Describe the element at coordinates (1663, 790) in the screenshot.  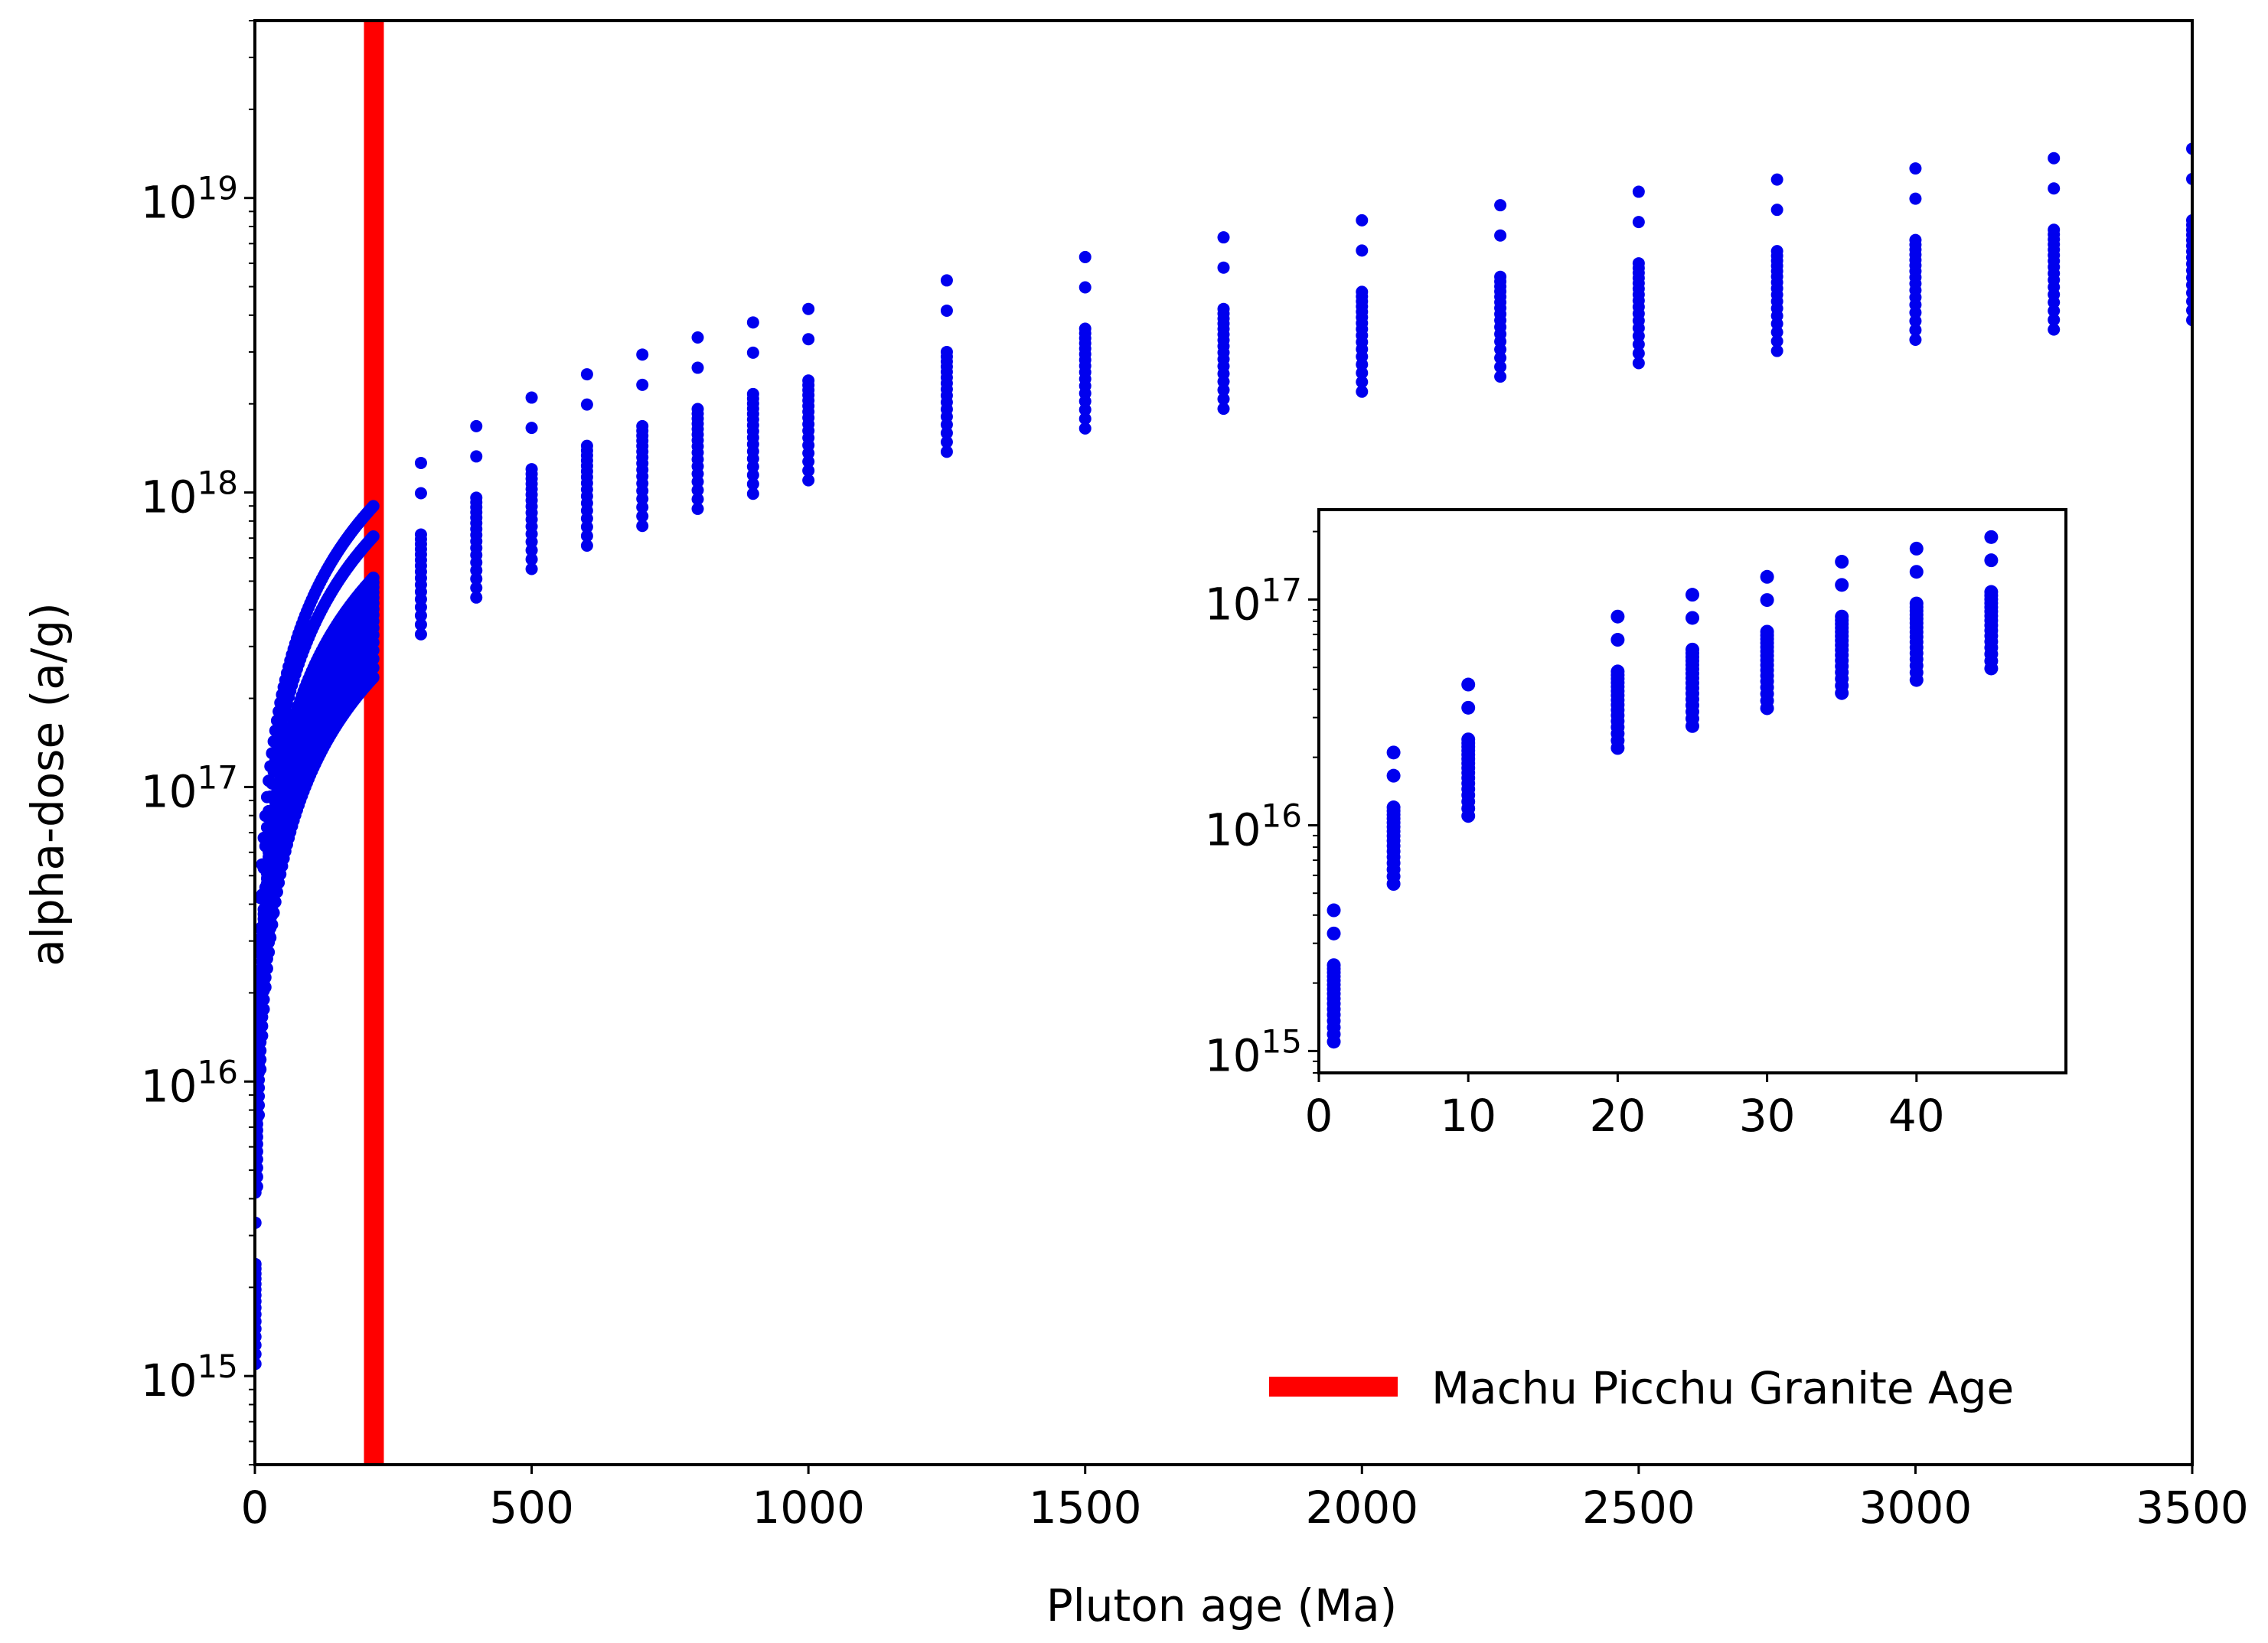
I see `plot-area` at that location.